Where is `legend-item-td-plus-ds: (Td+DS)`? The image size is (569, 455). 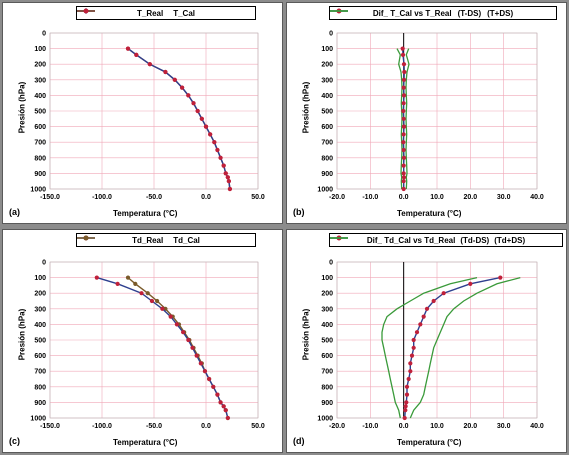 legend-item-td-plus-ds: (Td+DS) is located at coordinates (427, 240).